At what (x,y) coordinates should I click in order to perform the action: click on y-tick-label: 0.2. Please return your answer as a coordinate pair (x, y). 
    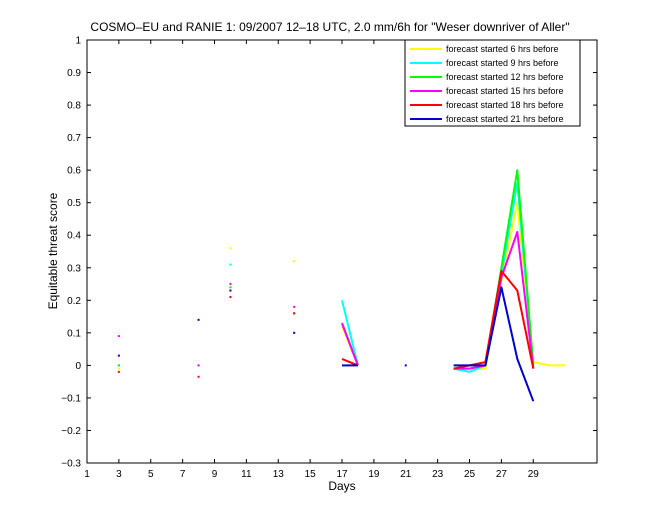
    Looking at the image, I should click on (74, 301).